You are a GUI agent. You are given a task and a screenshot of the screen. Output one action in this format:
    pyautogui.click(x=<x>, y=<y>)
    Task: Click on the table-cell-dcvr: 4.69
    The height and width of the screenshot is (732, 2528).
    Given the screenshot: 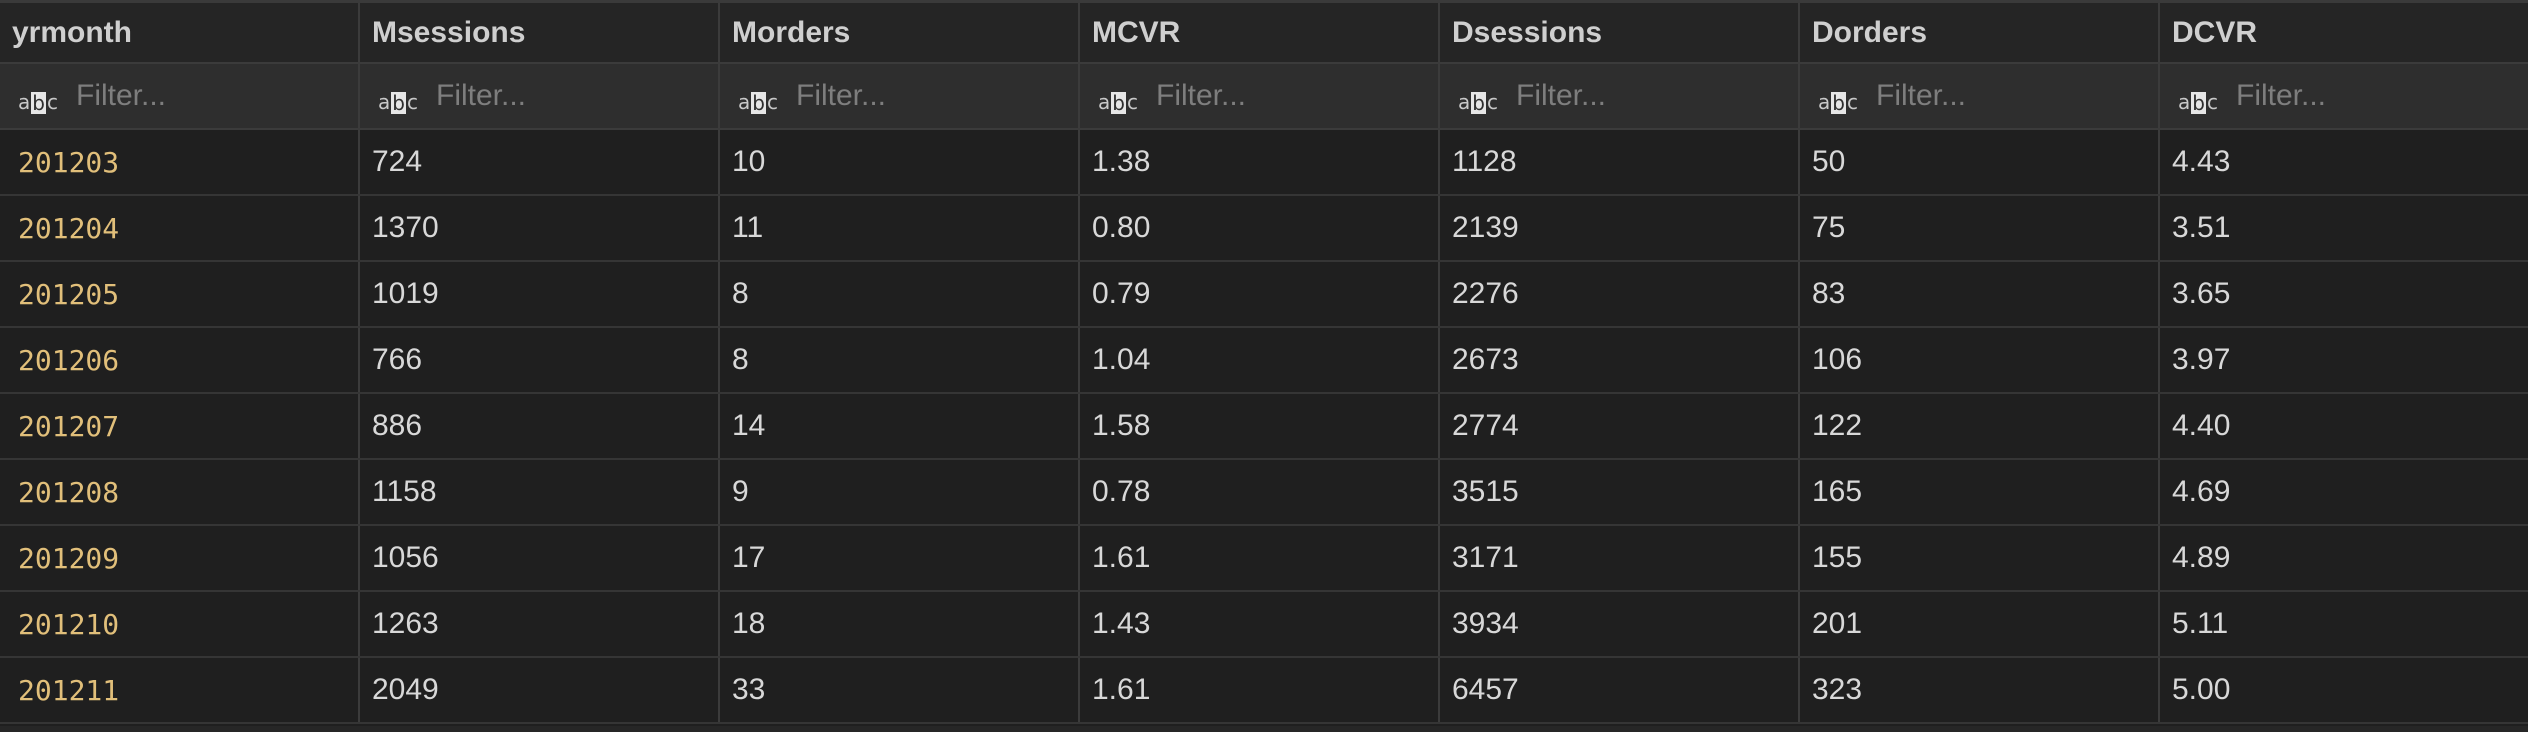 What is the action you would take?
    pyautogui.click(x=2201, y=491)
    